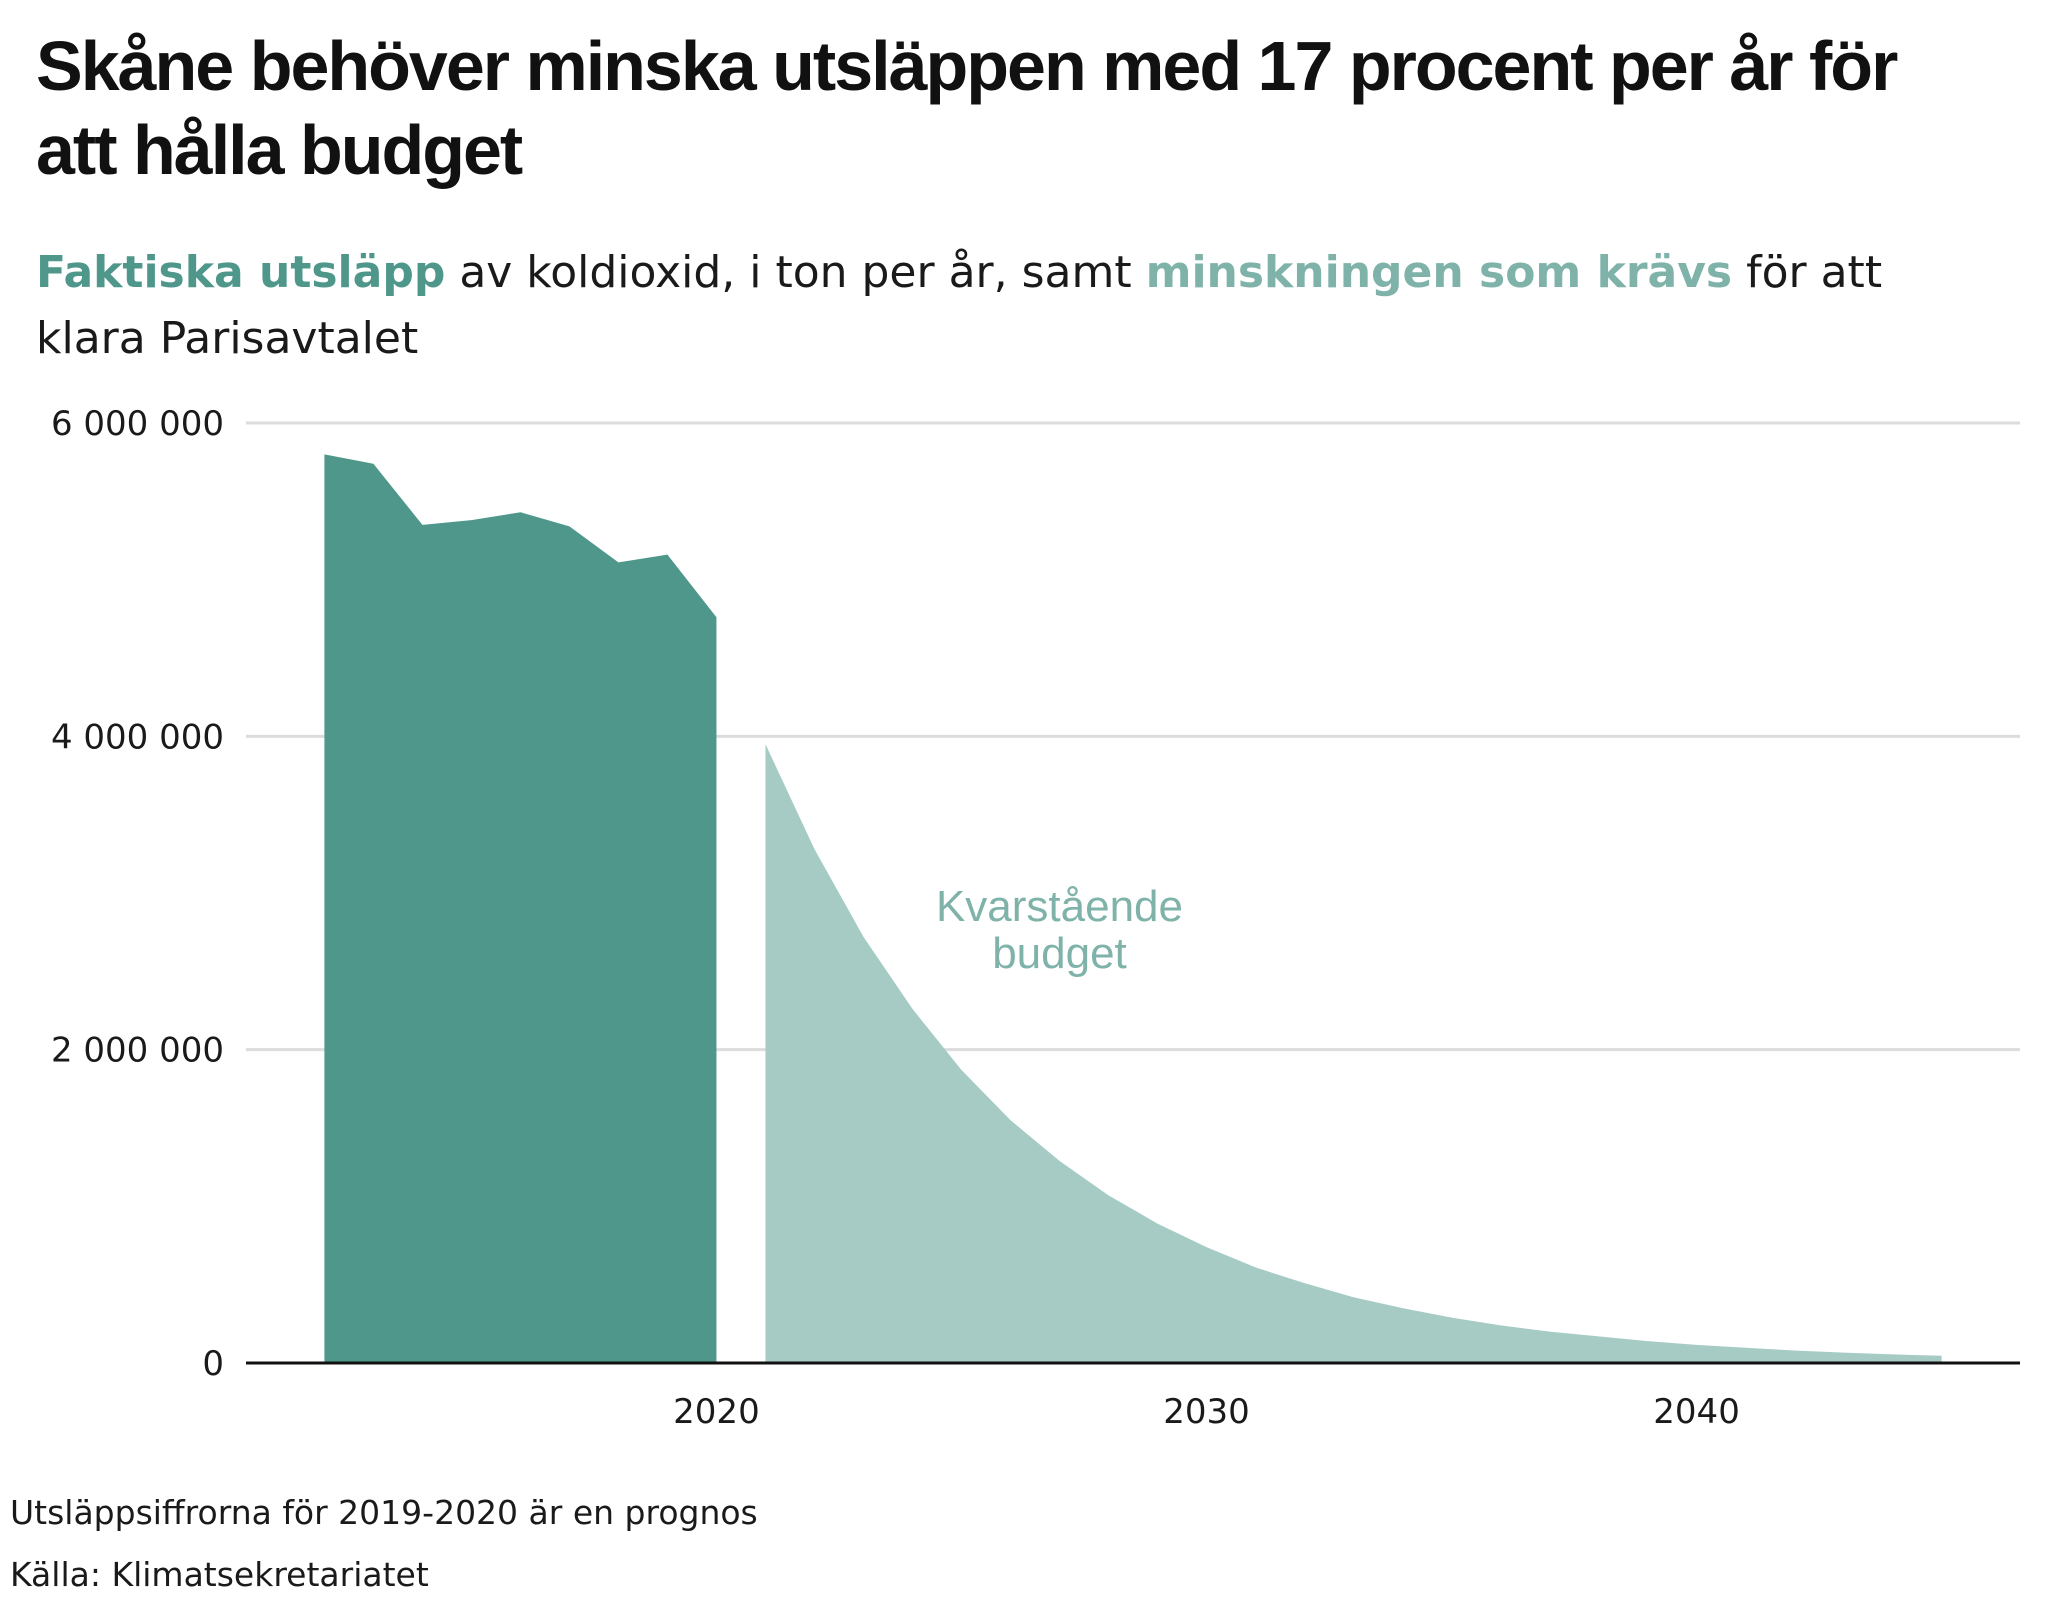  I want to click on area-actual-emissions, so click(520, 908).